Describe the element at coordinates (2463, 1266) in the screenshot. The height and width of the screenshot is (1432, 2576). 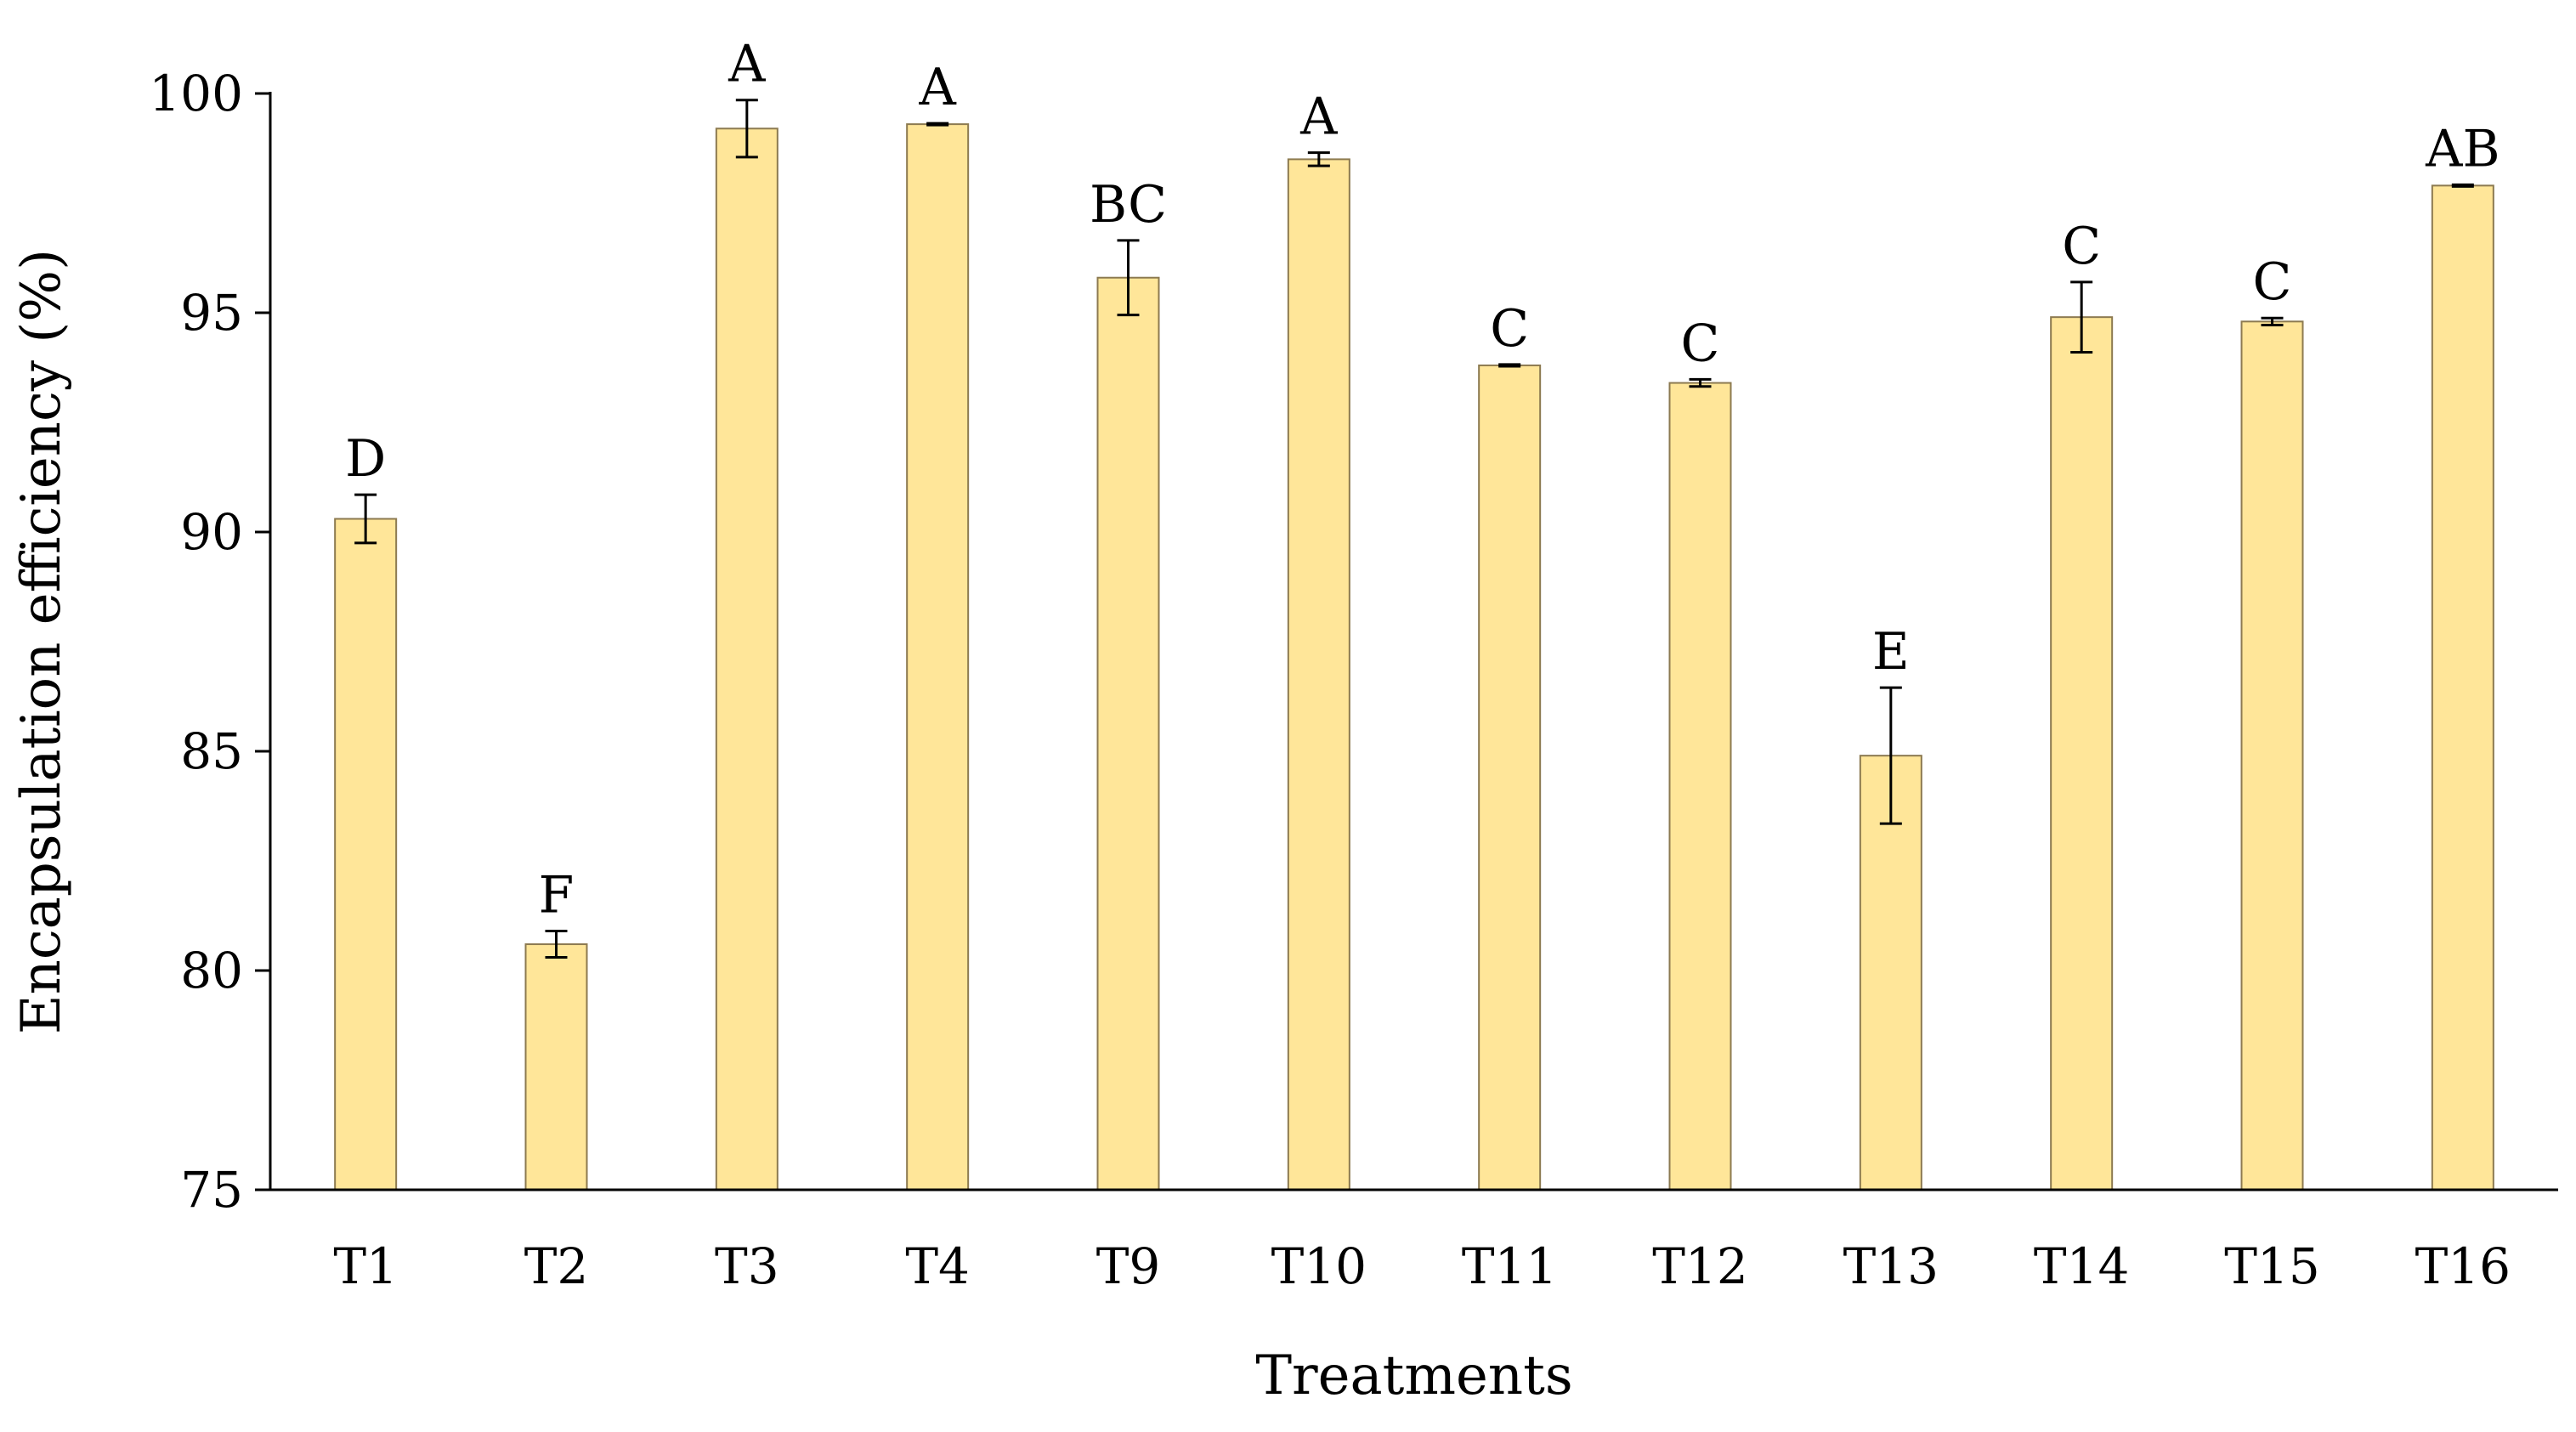
I see `x-tick-label-T16: T16` at that location.